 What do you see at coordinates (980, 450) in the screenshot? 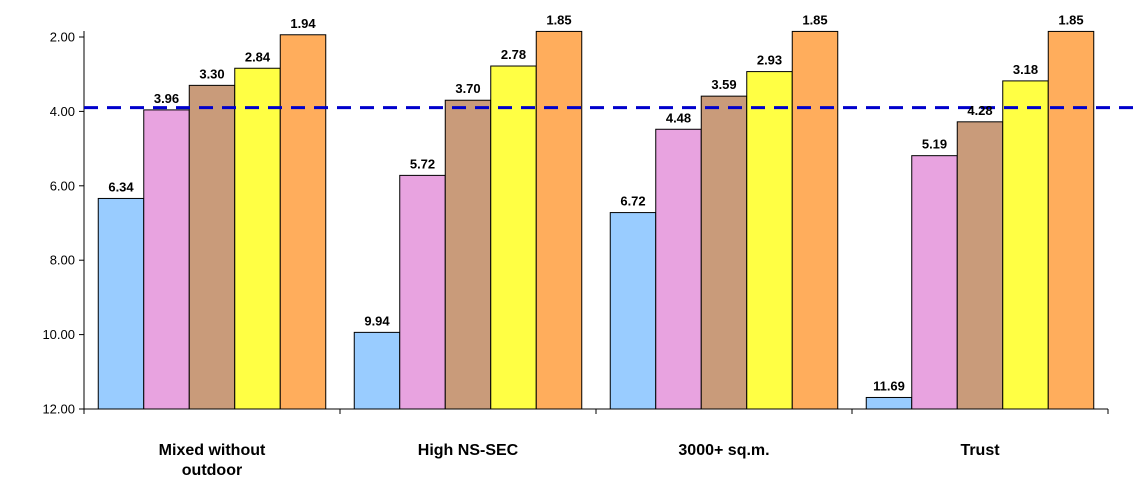
I see `category-label: Trust` at bounding box center [980, 450].